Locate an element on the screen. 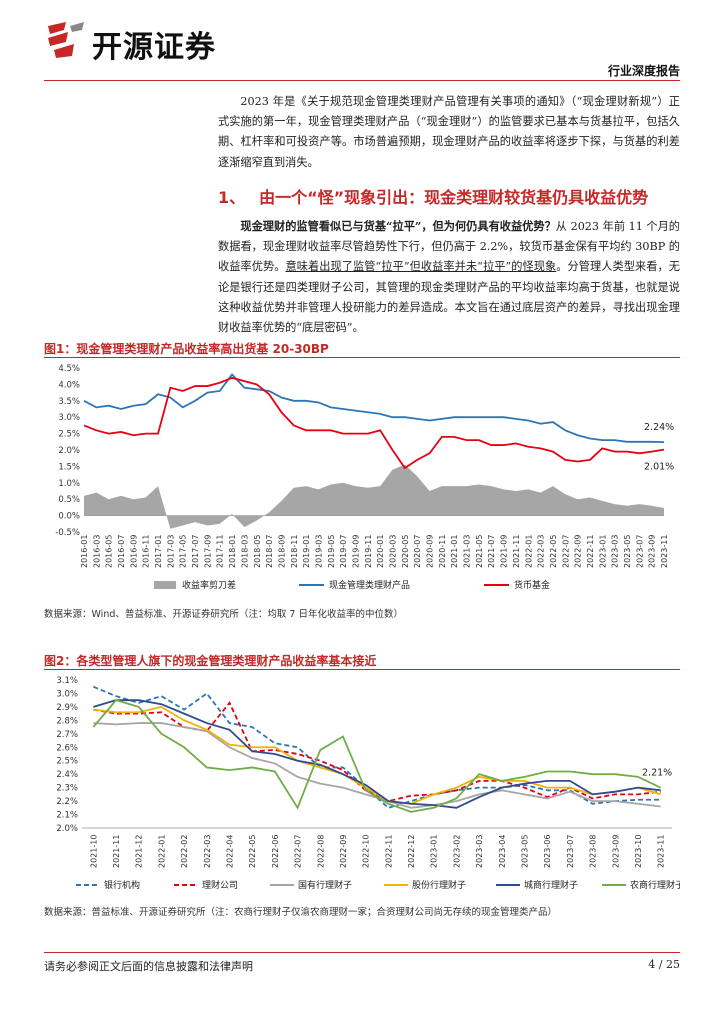  footer-divider is located at coordinates (362, 952).